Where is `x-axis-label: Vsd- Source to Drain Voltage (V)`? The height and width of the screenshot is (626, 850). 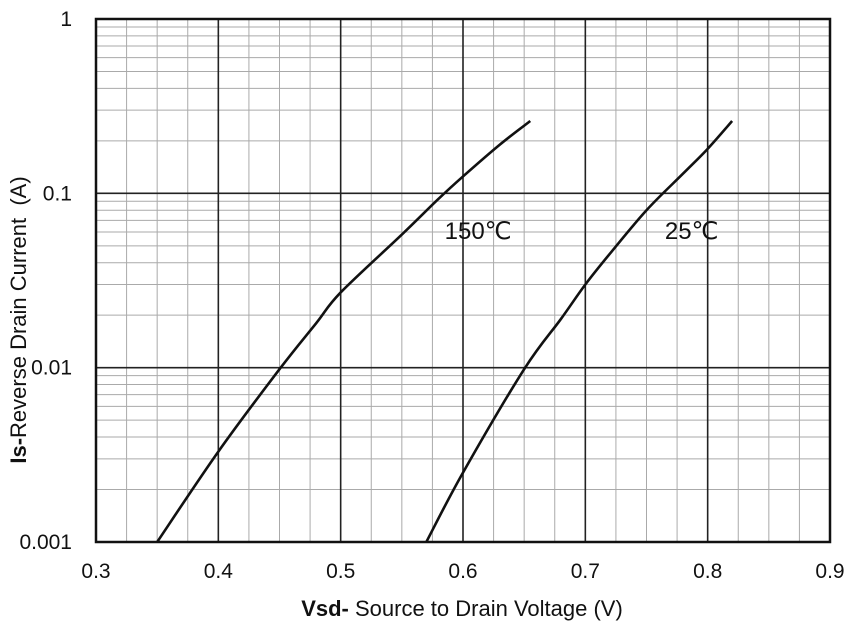
x-axis-label: Vsd- Source to Drain Voltage (V) is located at coordinates (462, 608).